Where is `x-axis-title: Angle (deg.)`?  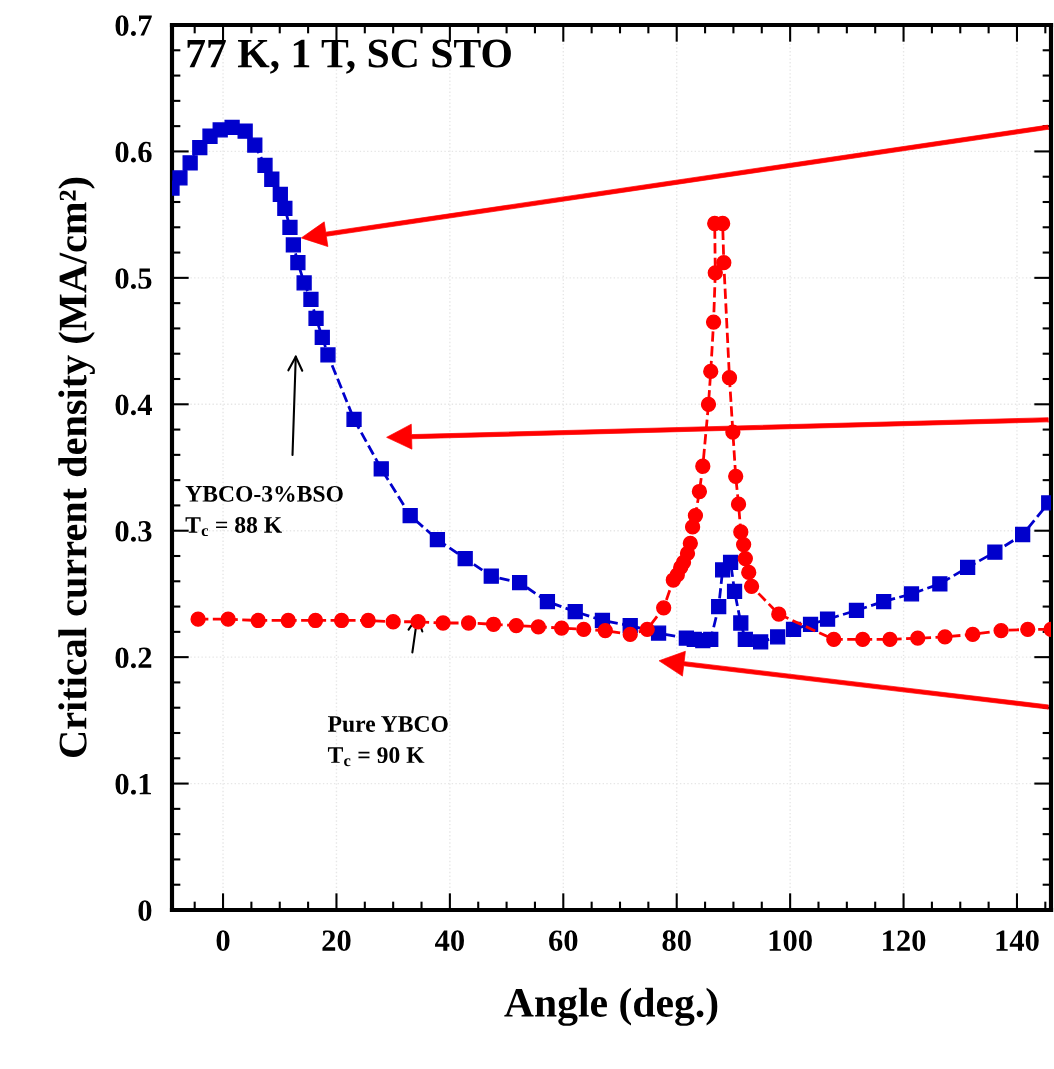 x-axis-title: Angle (deg.) is located at coordinates (611, 1006).